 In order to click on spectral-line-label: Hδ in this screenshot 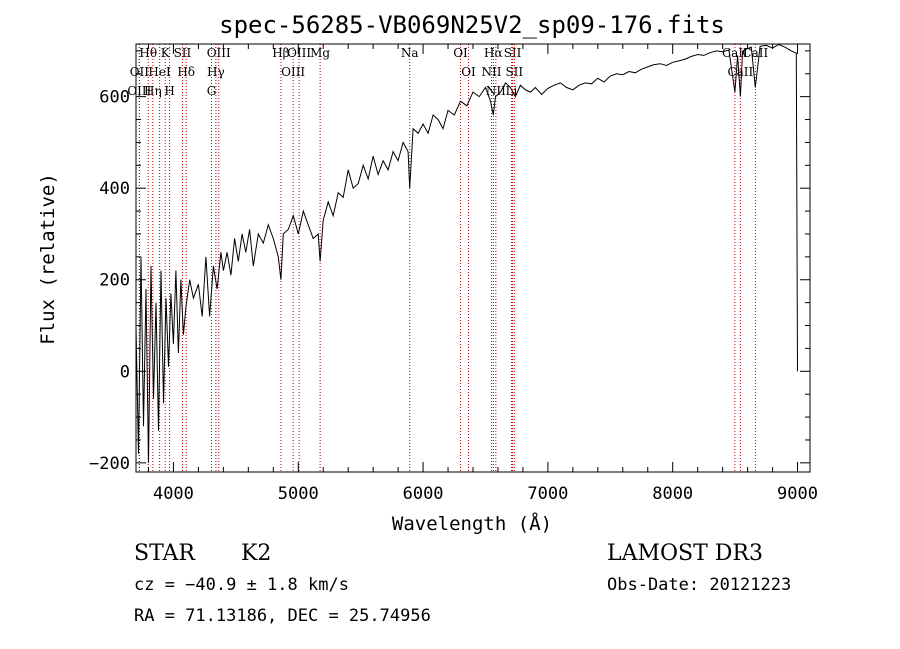, I will do `click(186, 72)`.